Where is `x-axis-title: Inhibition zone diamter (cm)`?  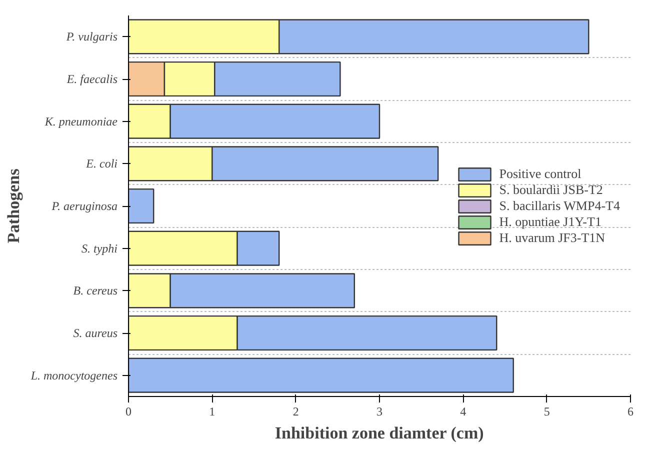
x-axis-title: Inhibition zone diamter (cm) is located at coordinates (379, 433).